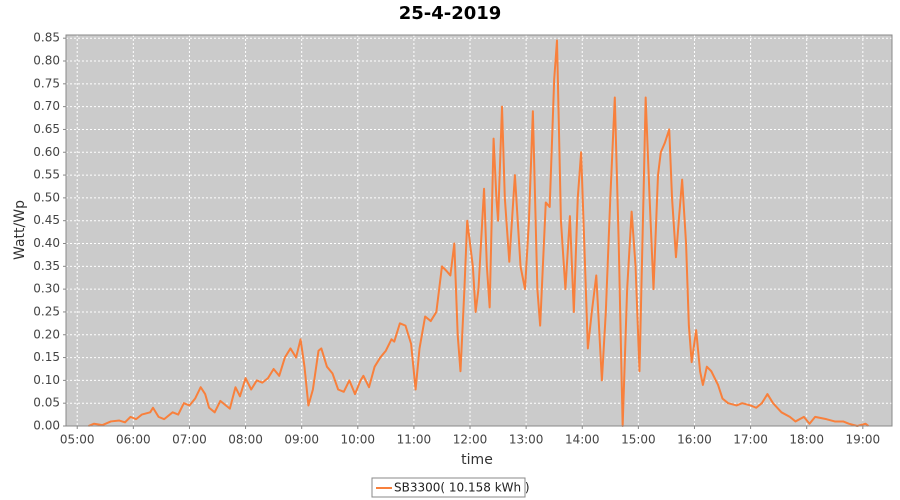 Image resolution: width=900 pixels, height=500 pixels. Describe the element at coordinates (470, 440) in the screenshot. I see `x-tick-label: 12:00` at that location.